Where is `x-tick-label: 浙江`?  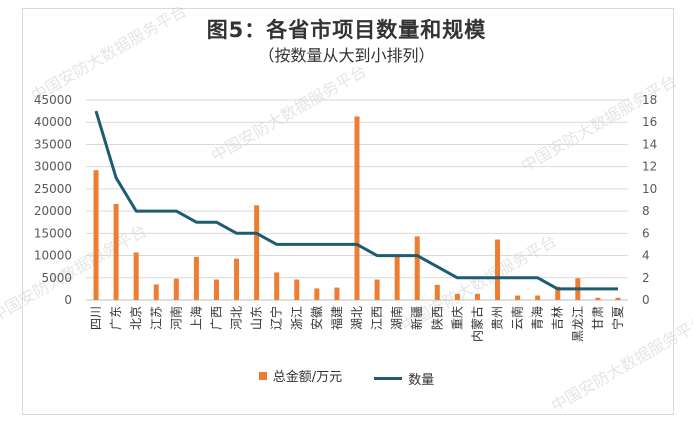 x-tick-label: 浙江 is located at coordinates (297, 318).